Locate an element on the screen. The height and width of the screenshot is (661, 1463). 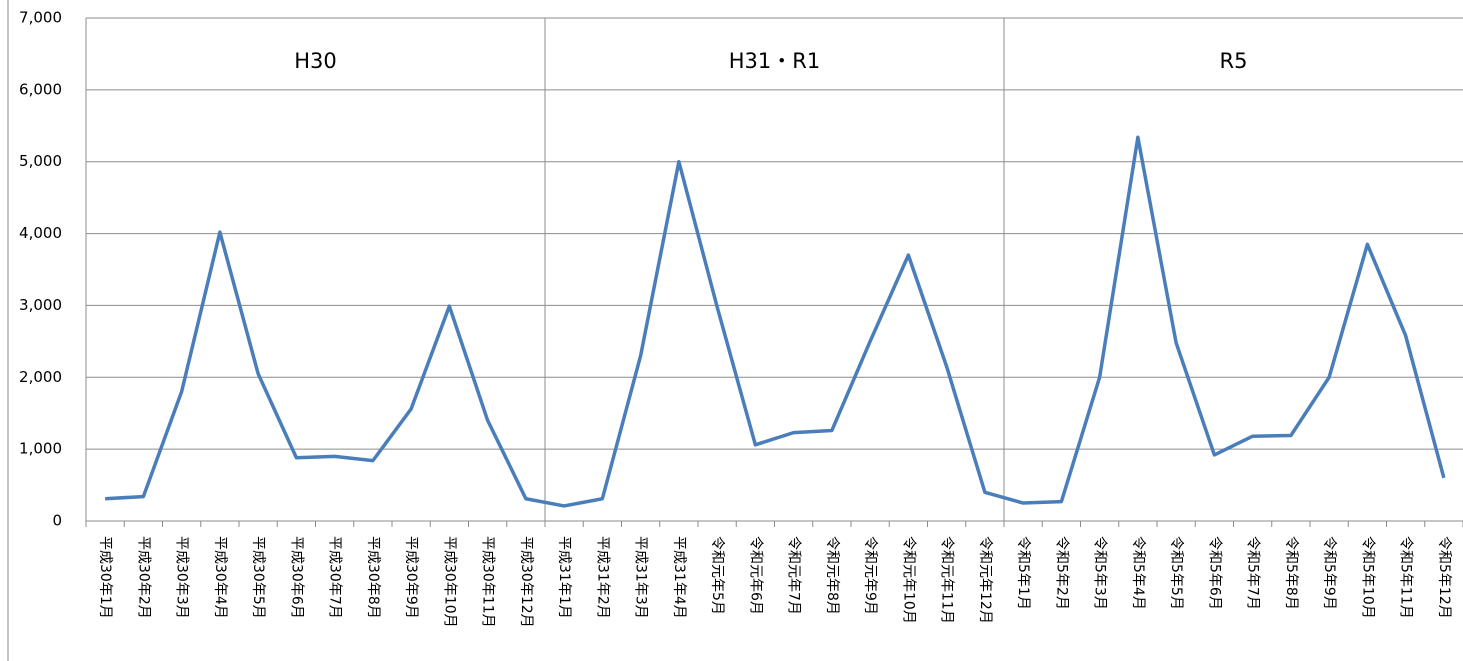
x-tick-label: 平成30年11月 is located at coordinates (488, 582).